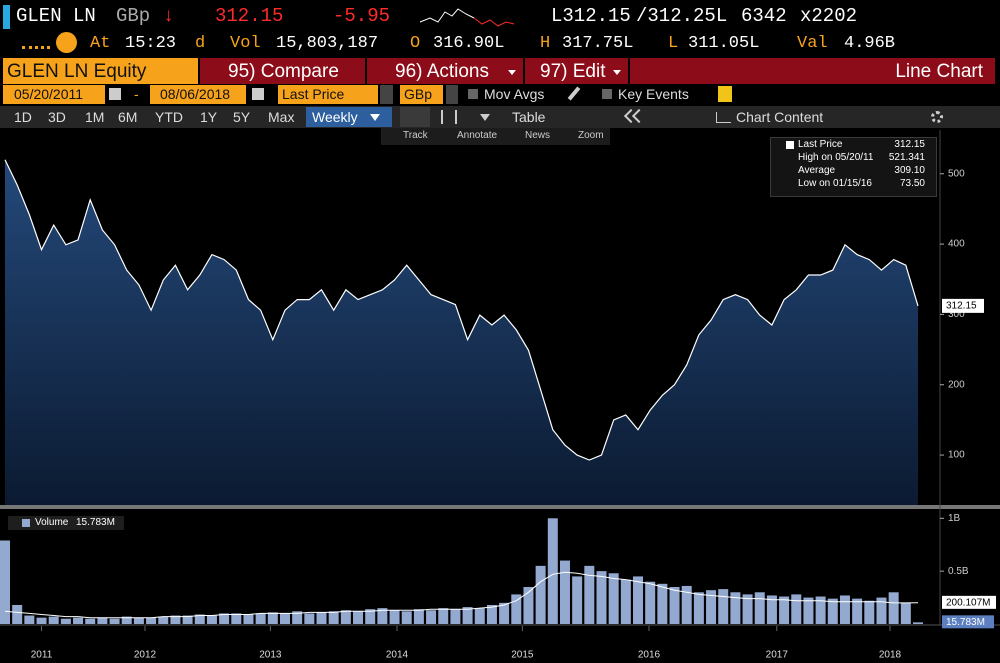 This screenshot has height=663, width=1000. What do you see at coordinates (524, 71) in the screenshot?
I see `divider` at bounding box center [524, 71].